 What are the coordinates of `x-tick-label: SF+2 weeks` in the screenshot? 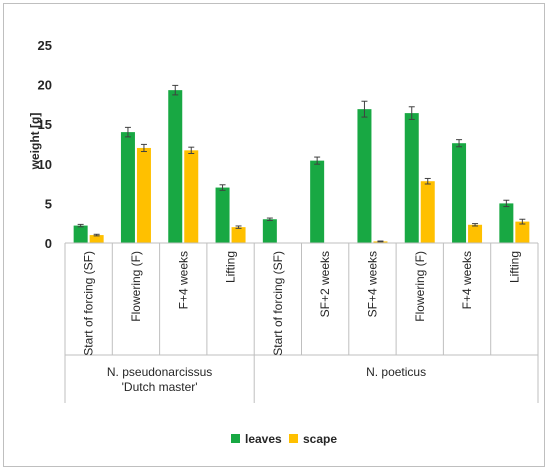 It's located at (325, 284).